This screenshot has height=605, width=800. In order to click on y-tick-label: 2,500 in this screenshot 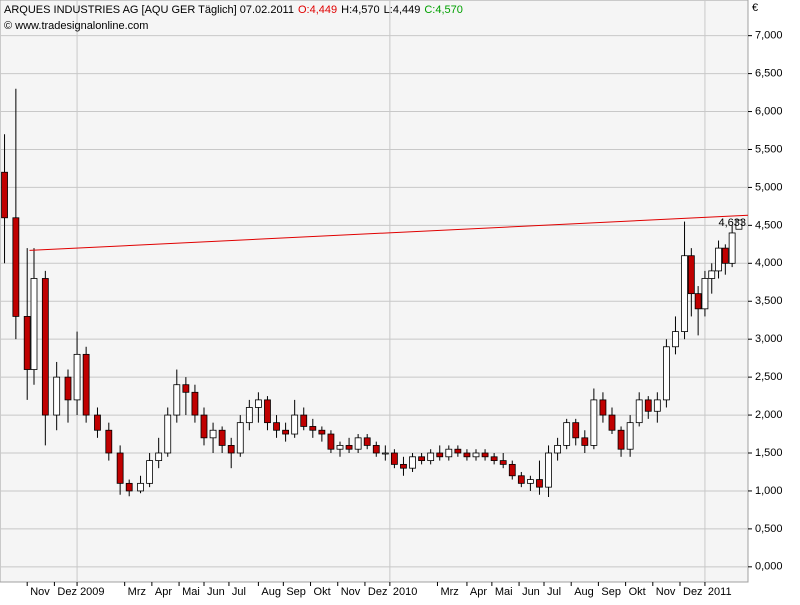, I will do `click(769, 377)`.